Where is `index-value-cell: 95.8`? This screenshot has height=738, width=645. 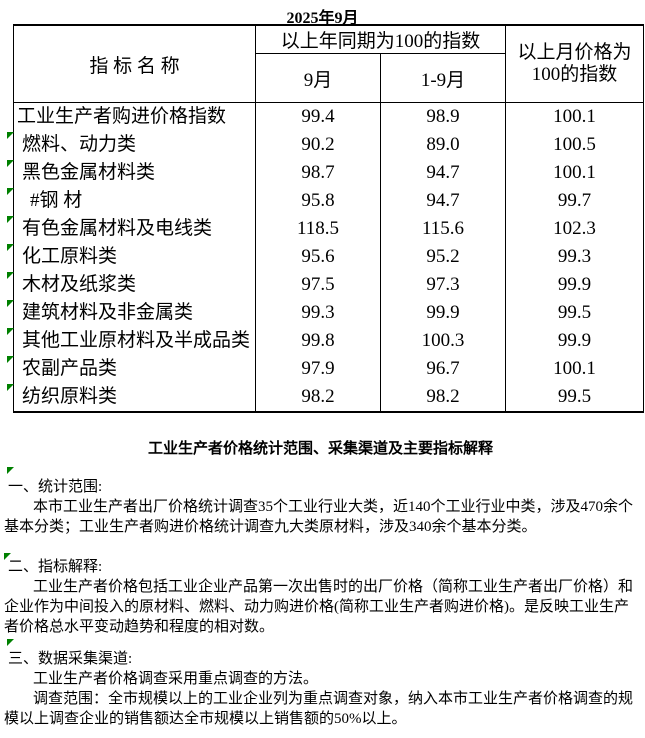 index-value-cell: 95.8 is located at coordinates (318, 201).